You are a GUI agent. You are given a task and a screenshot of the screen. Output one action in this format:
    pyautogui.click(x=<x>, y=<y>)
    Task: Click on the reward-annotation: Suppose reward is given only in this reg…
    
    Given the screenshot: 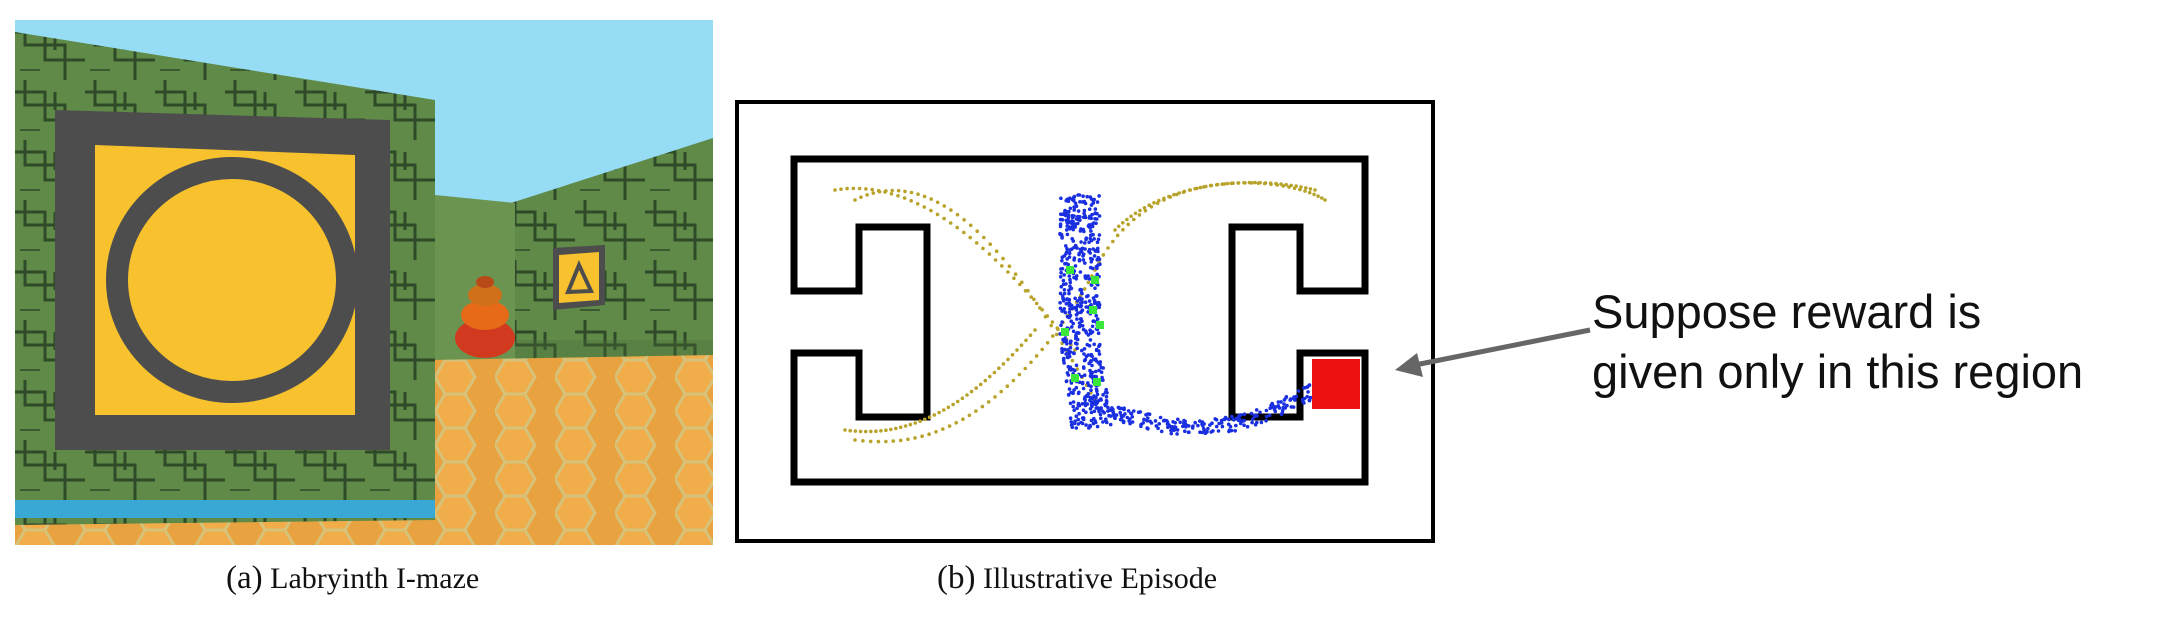 What is the action you would take?
    pyautogui.click(x=1872, y=342)
    